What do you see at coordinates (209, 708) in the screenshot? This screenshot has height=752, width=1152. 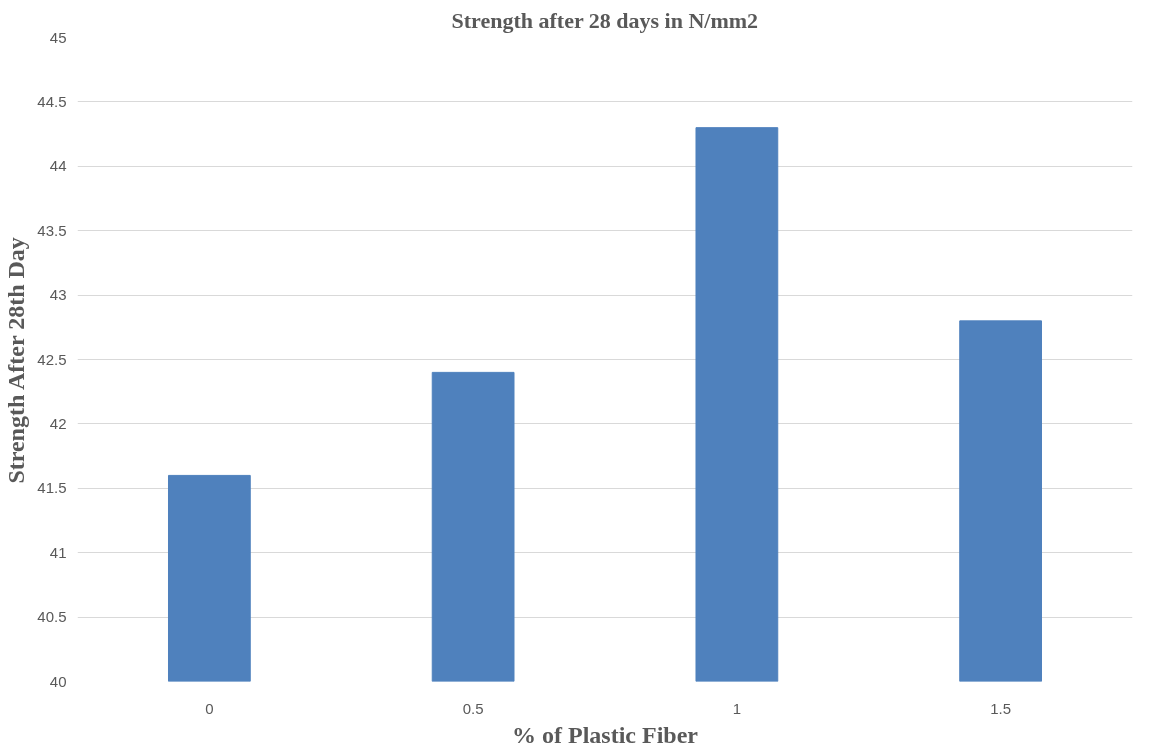 I see `x-tick-label: 0` at bounding box center [209, 708].